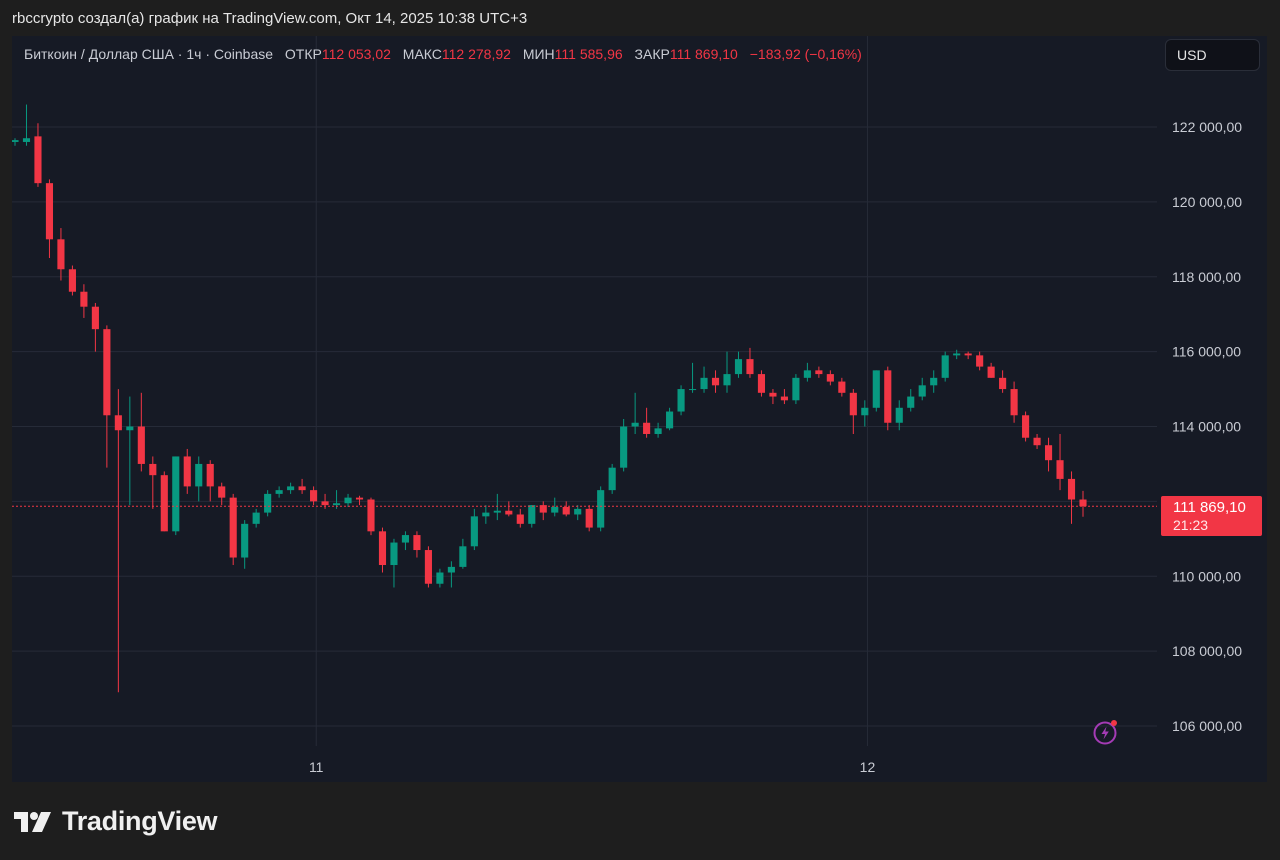  What do you see at coordinates (149, 54) in the screenshot?
I see `symbol-label: Биткоин / Доллар США · 1ч · Coinbase` at bounding box center [149, 54].